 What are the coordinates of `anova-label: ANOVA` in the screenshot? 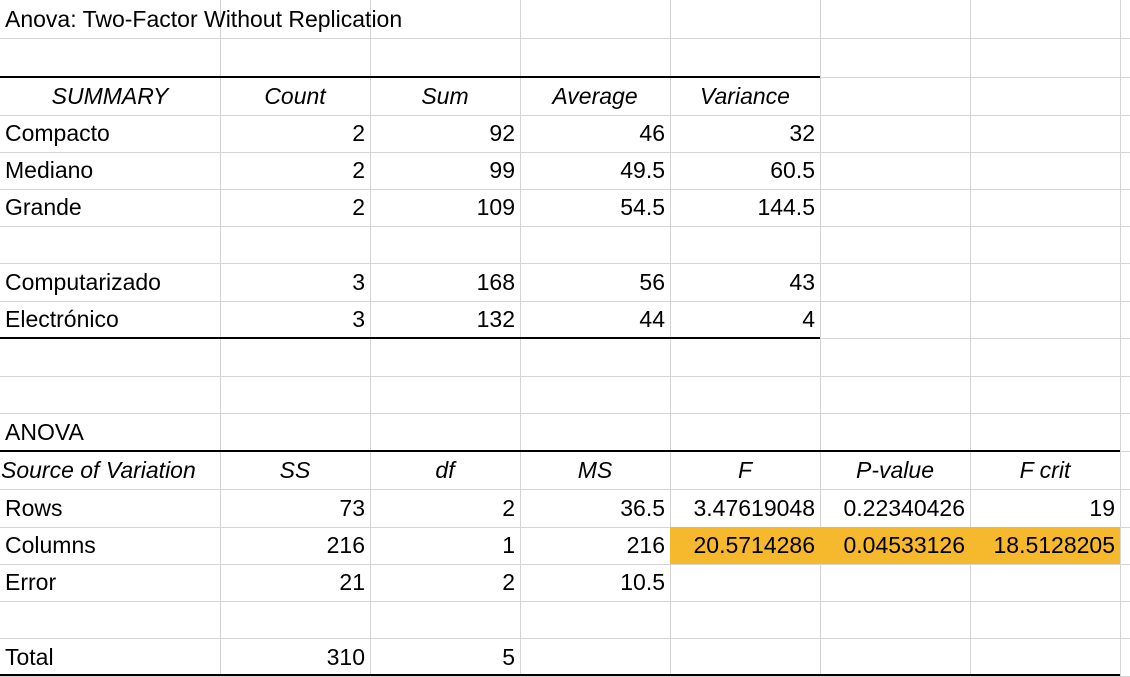 It's located at (44, 431).